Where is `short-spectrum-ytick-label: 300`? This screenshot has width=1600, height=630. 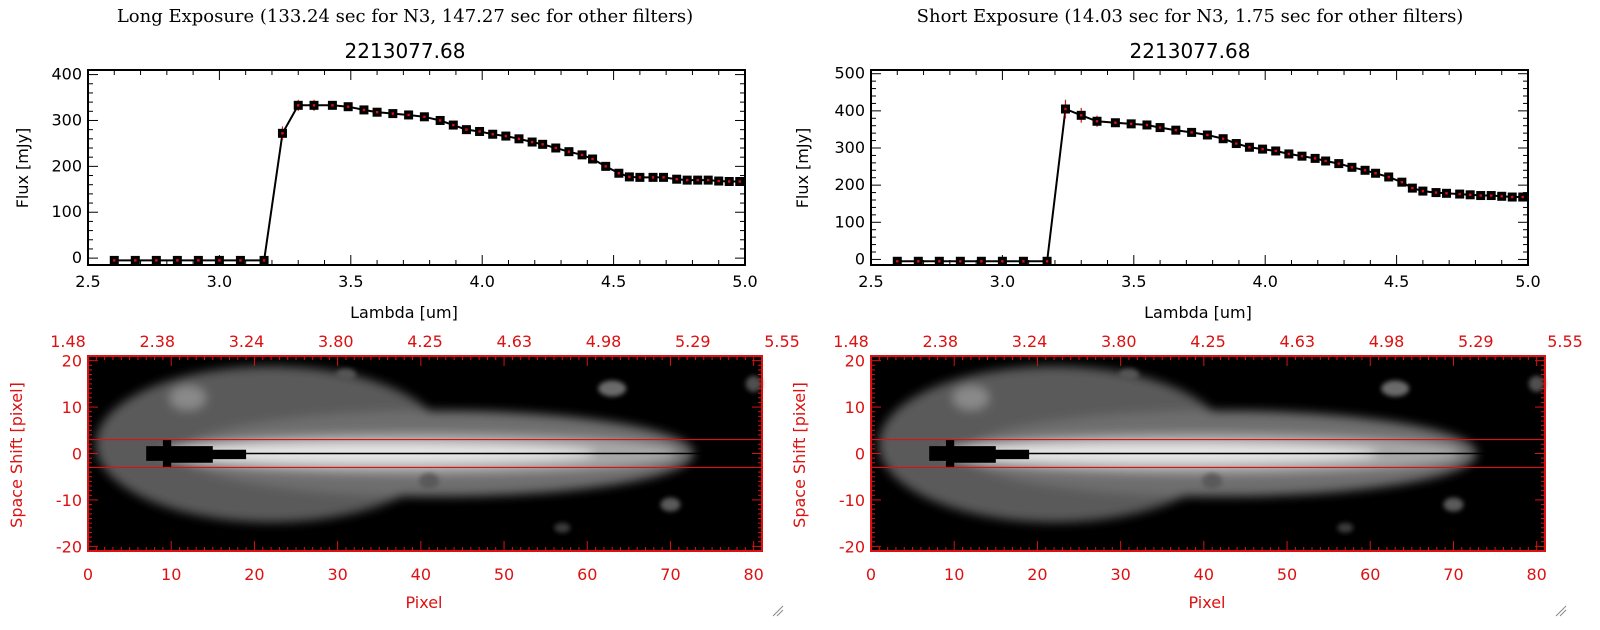
short-spectrum-ytick-label: 300 is located at coordinates (849, 147).